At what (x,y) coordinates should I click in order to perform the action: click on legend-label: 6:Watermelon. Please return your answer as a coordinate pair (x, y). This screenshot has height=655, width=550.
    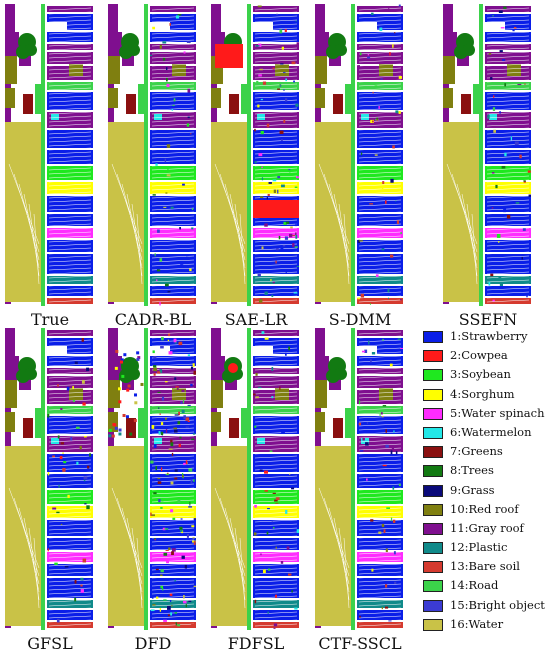
    Looking at the image, I should click on (491, 431).